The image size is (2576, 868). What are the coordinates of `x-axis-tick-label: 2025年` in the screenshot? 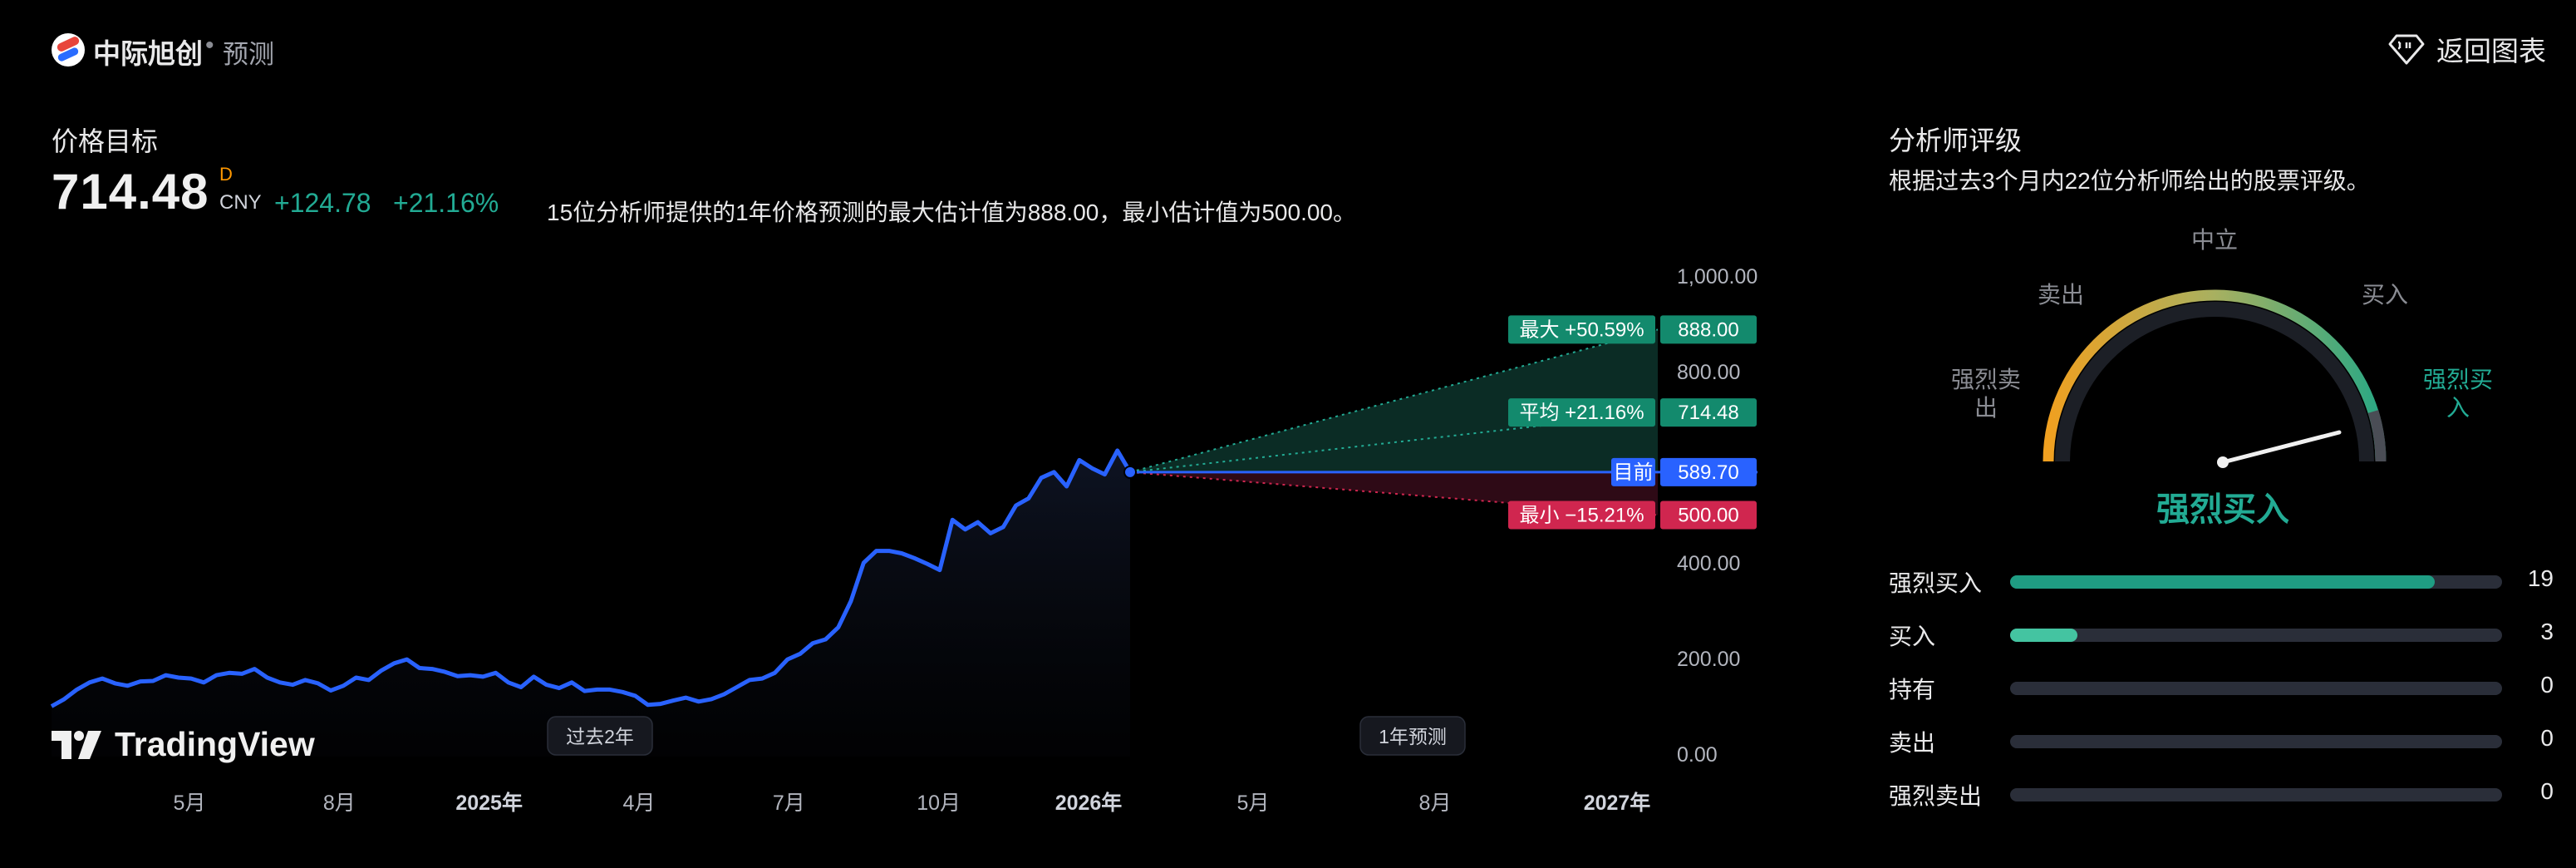 It's located at (489, 803).